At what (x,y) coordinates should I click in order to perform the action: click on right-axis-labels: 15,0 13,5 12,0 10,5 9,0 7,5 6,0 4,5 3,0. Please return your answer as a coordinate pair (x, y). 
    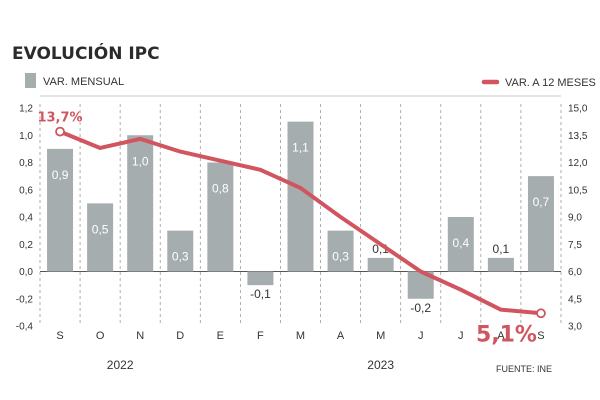
    Looking at the image, I should click on (578, 218).